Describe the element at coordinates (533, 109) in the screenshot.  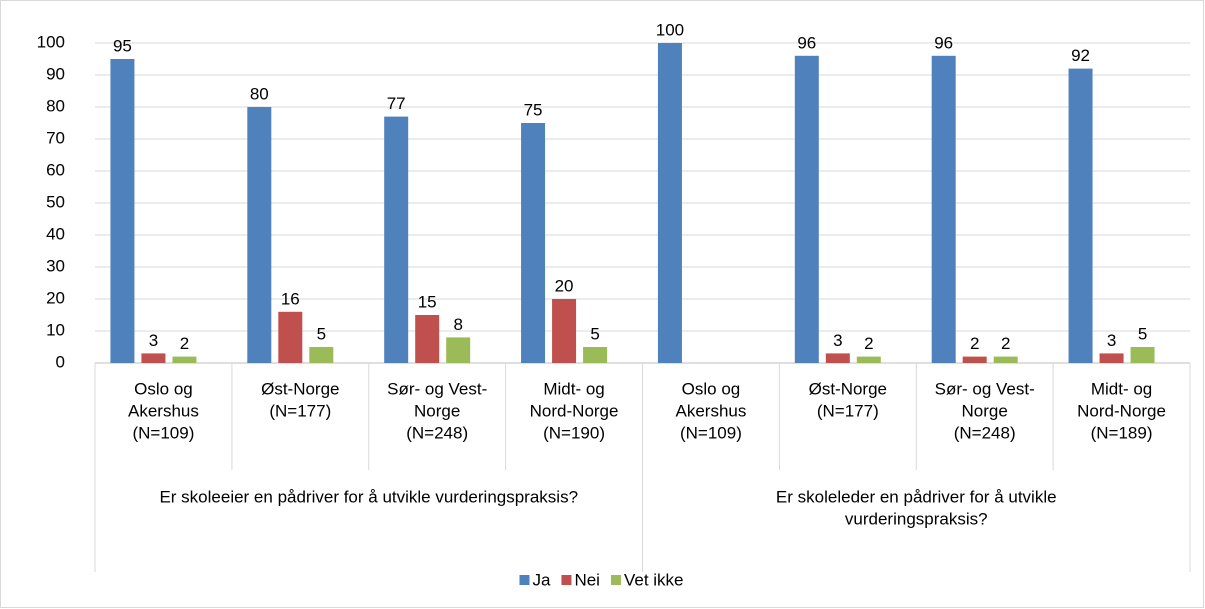
I see `data-label: 75` at that location.